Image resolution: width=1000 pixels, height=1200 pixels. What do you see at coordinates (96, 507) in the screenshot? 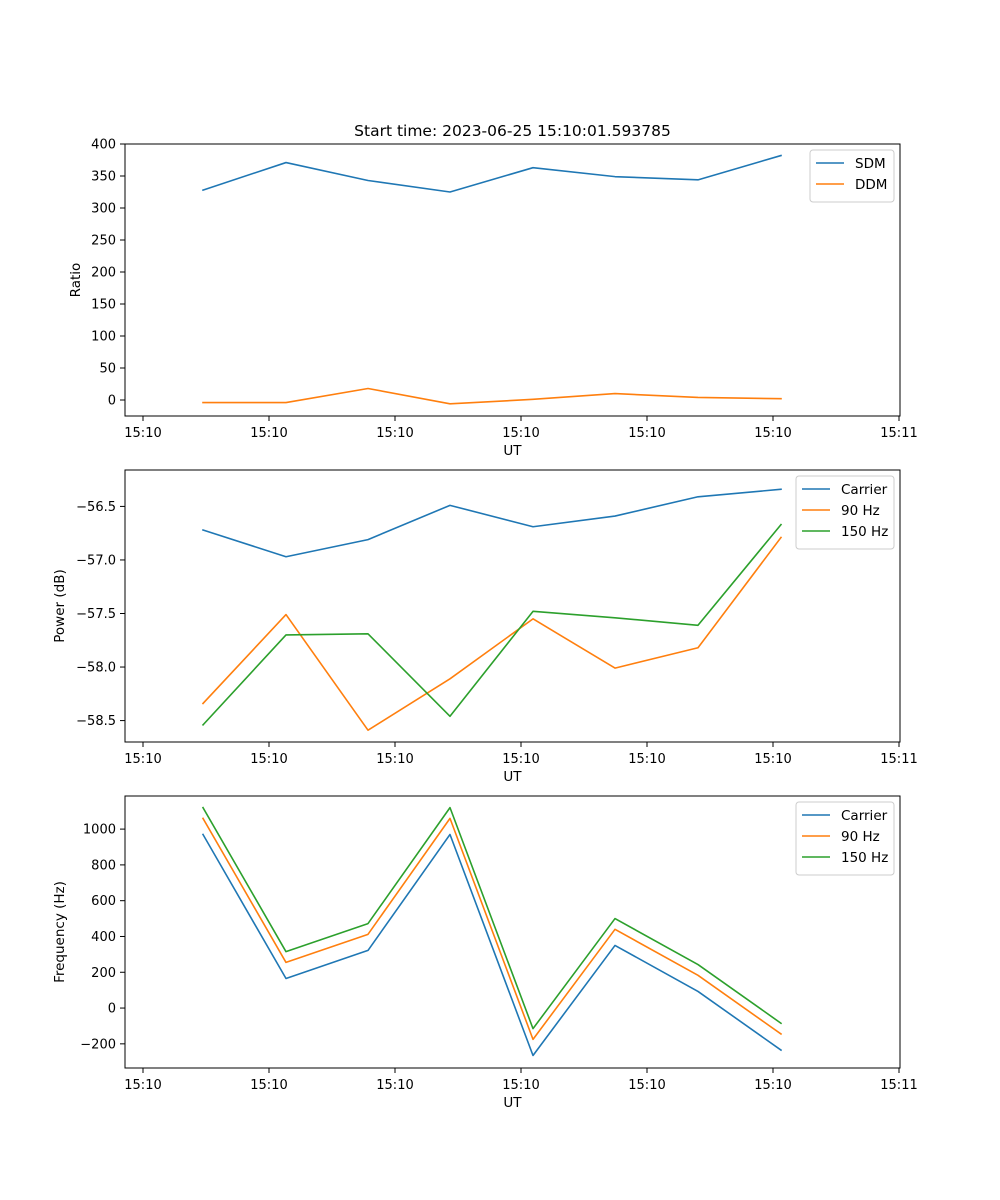
I see `y-tick-label: −56.5` at bounding box center [96, 507].